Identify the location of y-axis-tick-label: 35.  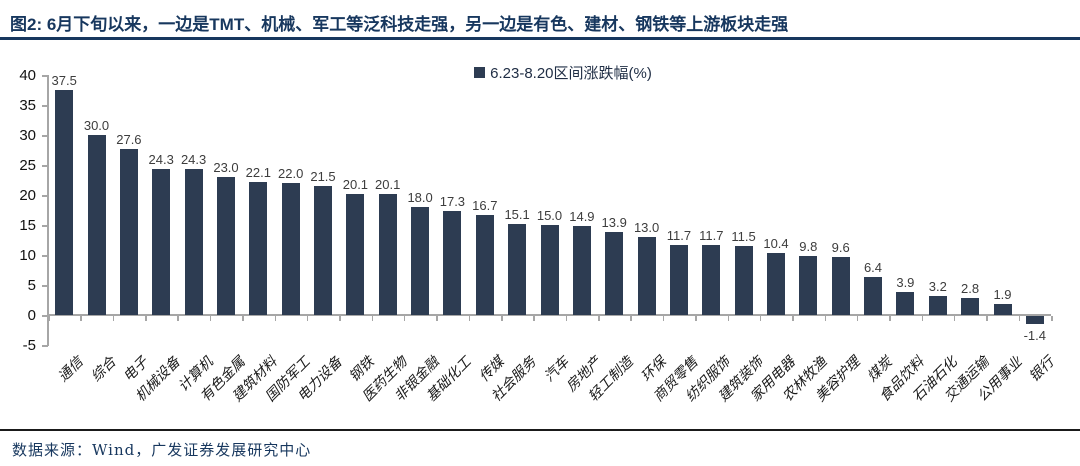
(27, 105).